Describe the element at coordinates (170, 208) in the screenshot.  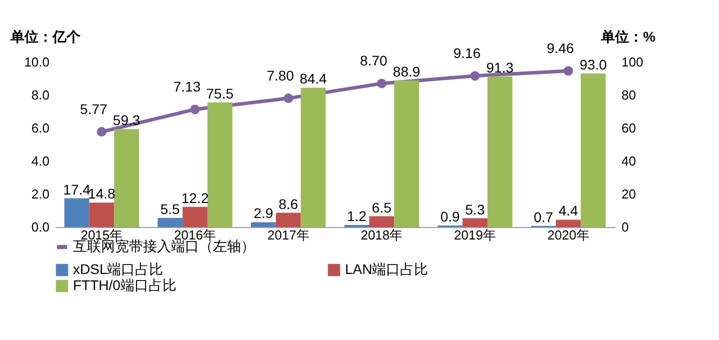
I see `data-label: 5.5` at that location.